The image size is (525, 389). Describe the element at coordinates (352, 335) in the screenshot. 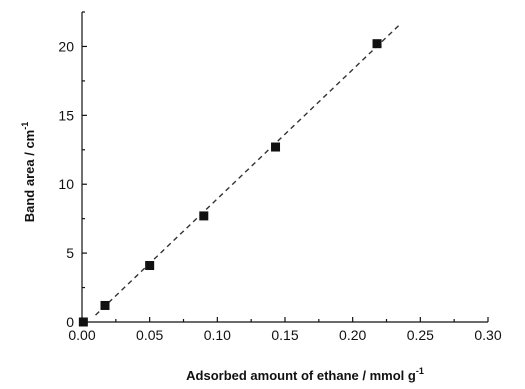

I see `x-tick-label: 0.20` at that location.